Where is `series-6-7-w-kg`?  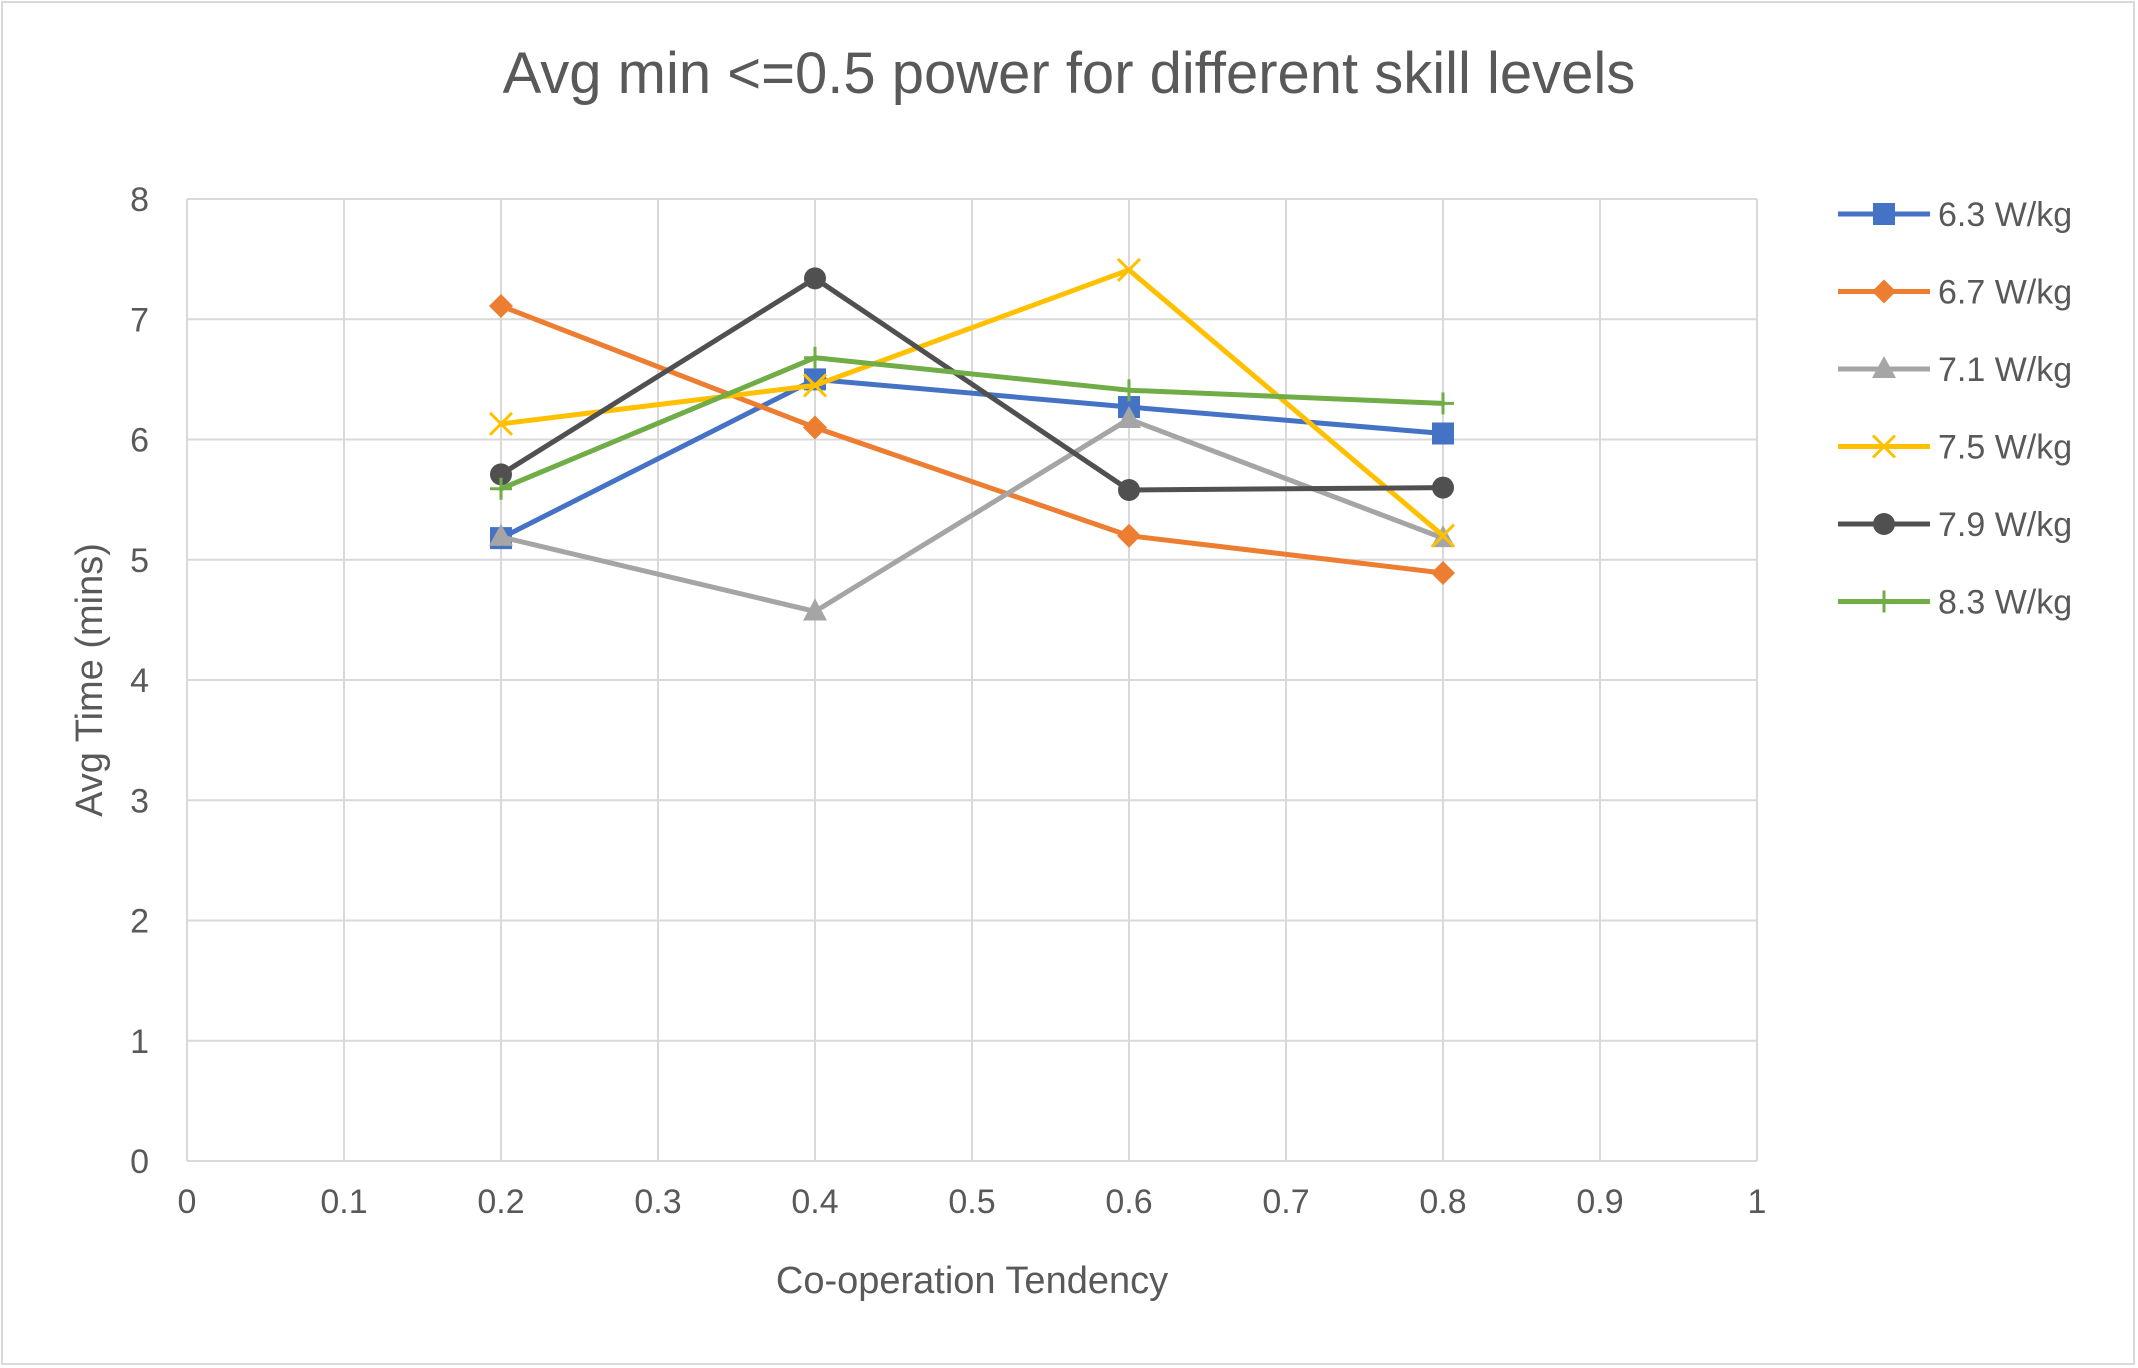 series-6-7-w-kg is located at coordinates (972, 439).